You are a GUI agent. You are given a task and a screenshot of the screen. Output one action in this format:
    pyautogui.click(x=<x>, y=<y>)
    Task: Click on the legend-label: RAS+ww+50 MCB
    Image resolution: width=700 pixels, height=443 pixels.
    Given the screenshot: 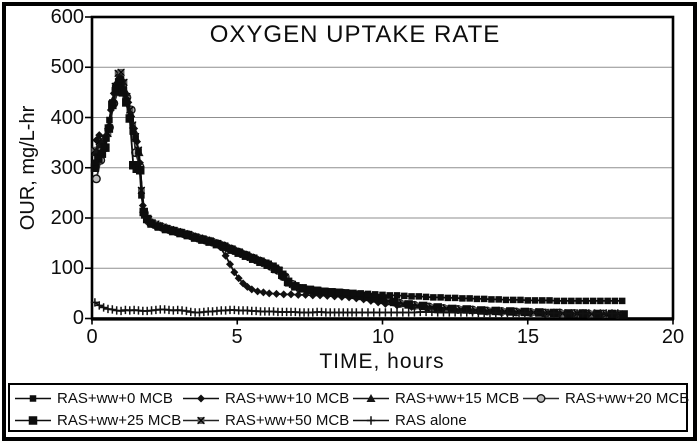 What is the action you would take?
    pyautogui.click(x=287, y=420)
    